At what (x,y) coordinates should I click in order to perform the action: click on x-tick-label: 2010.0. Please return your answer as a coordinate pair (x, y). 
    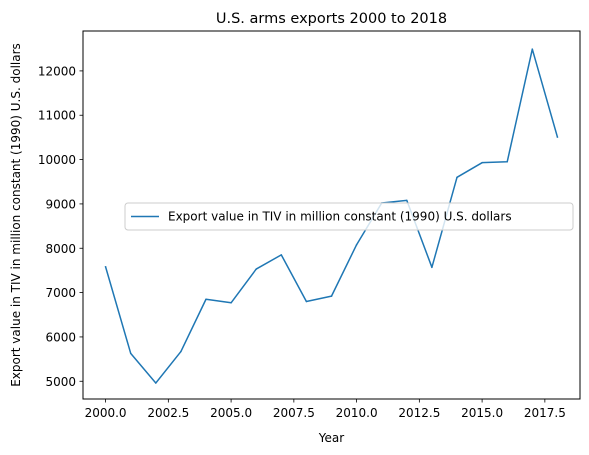
    Looking at the image, I should click on (357, 413).